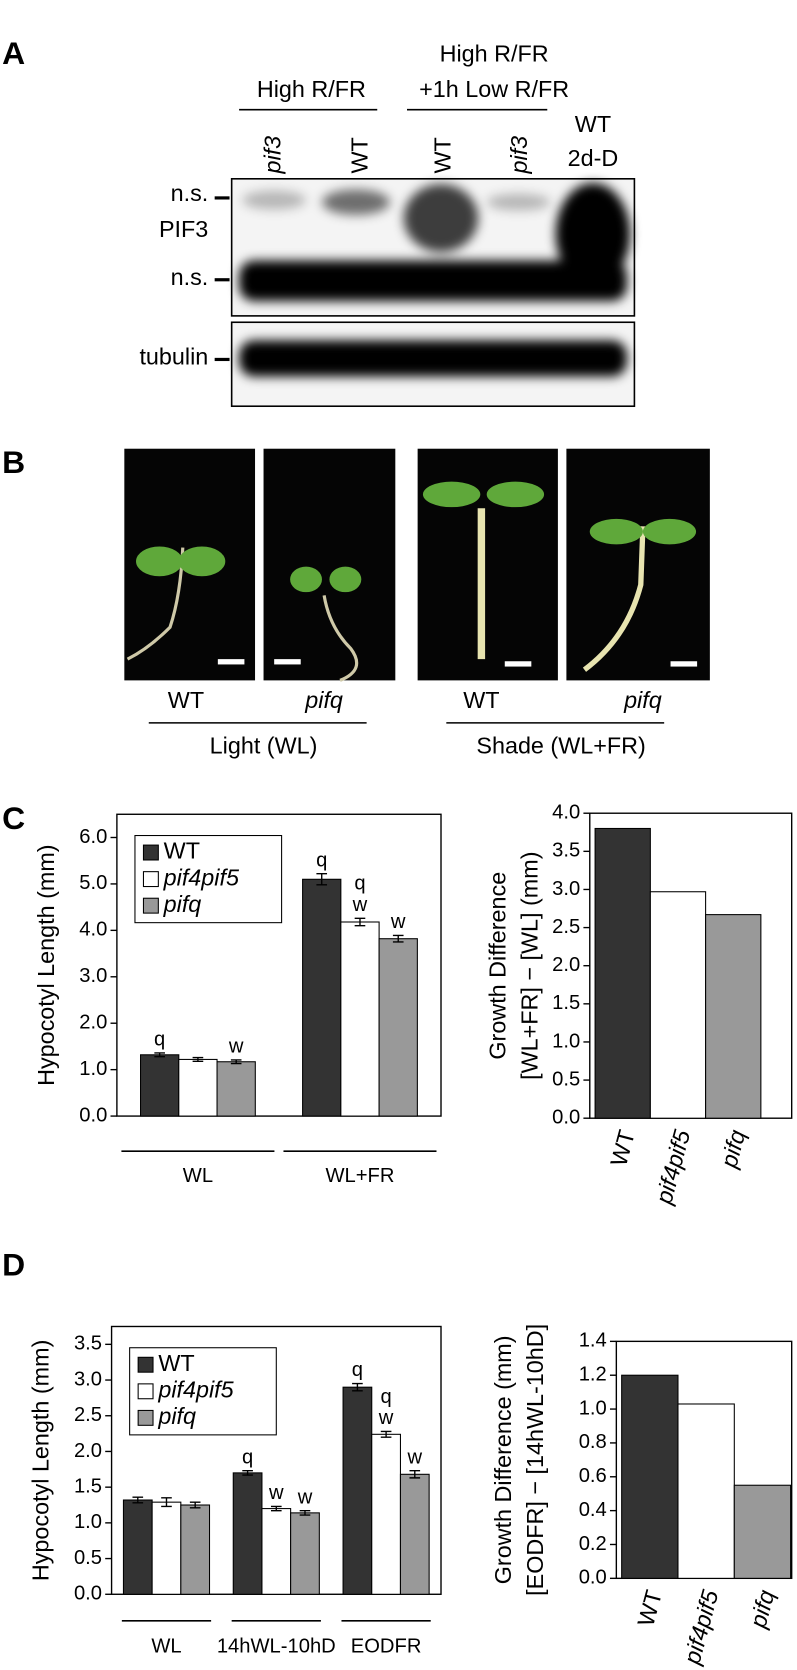 This screenshot has width=797, height=1670. Describe the element at coordinates (503, 1459) in the screenshot. I see `y-axis-label: Growth Difference (mm)` at that location.